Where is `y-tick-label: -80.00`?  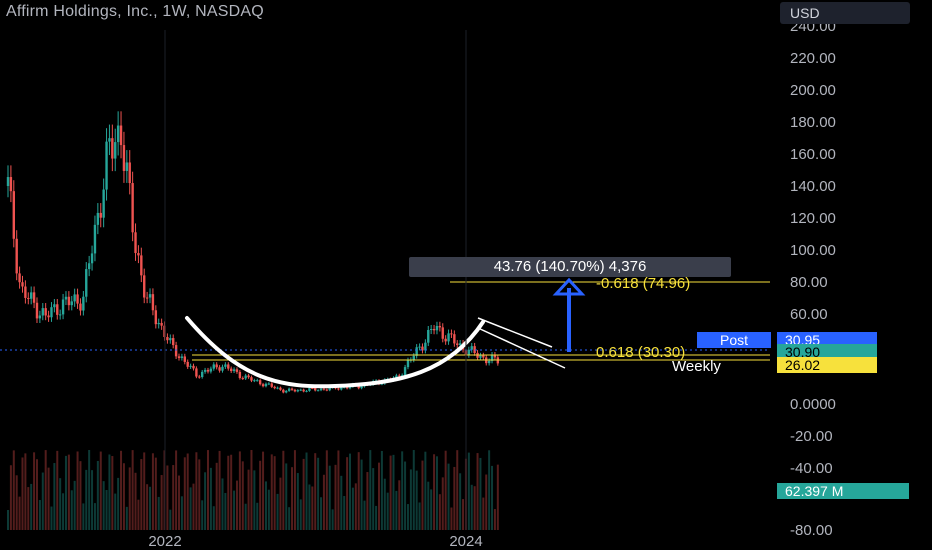
y-tick-label: -80.00 is located at coordinates (811, 530).